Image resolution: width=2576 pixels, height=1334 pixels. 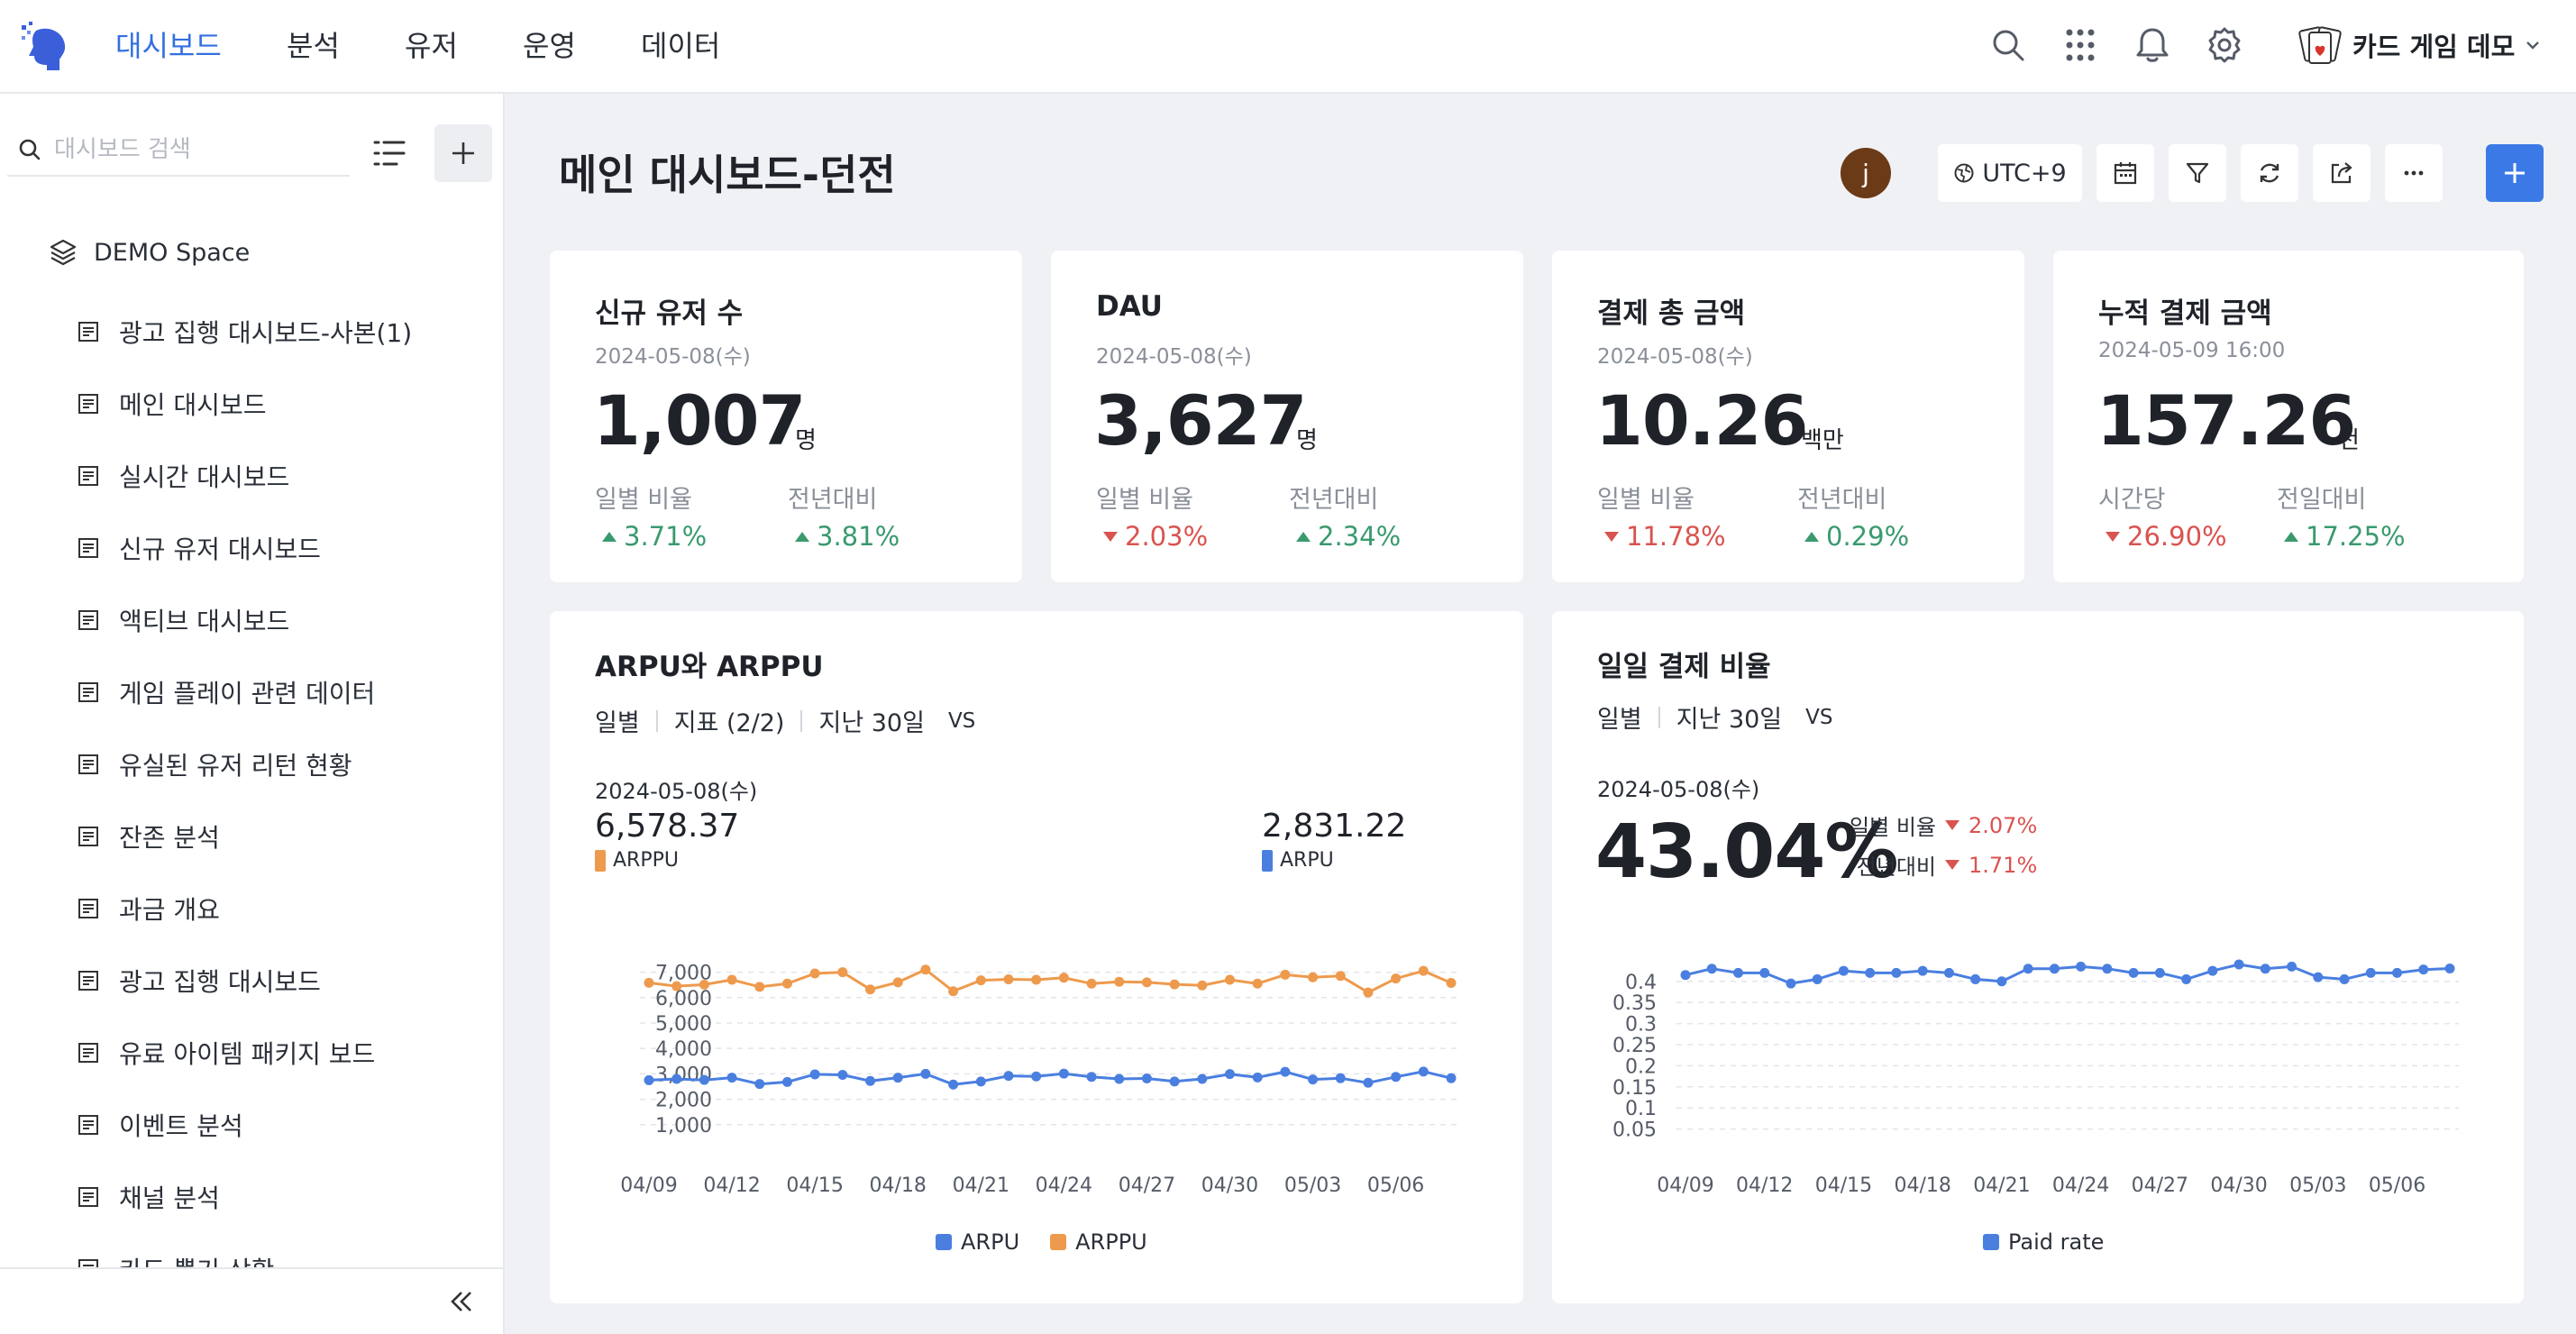 I want to click on y-tick-label: 1,000, so click(x=683, y=1126).